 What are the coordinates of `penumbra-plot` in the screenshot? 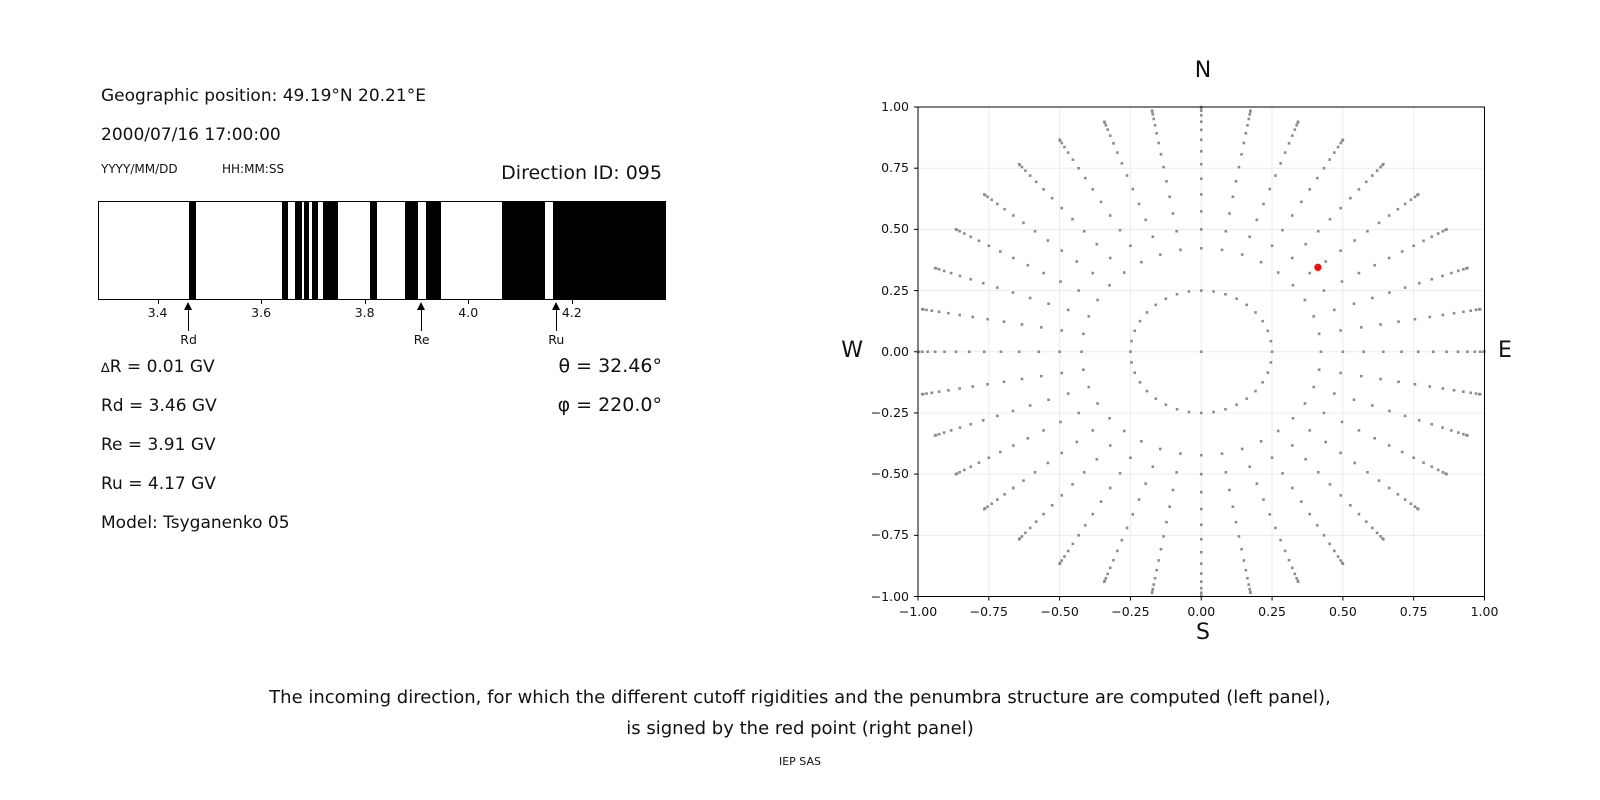 It's located at (382, 250).